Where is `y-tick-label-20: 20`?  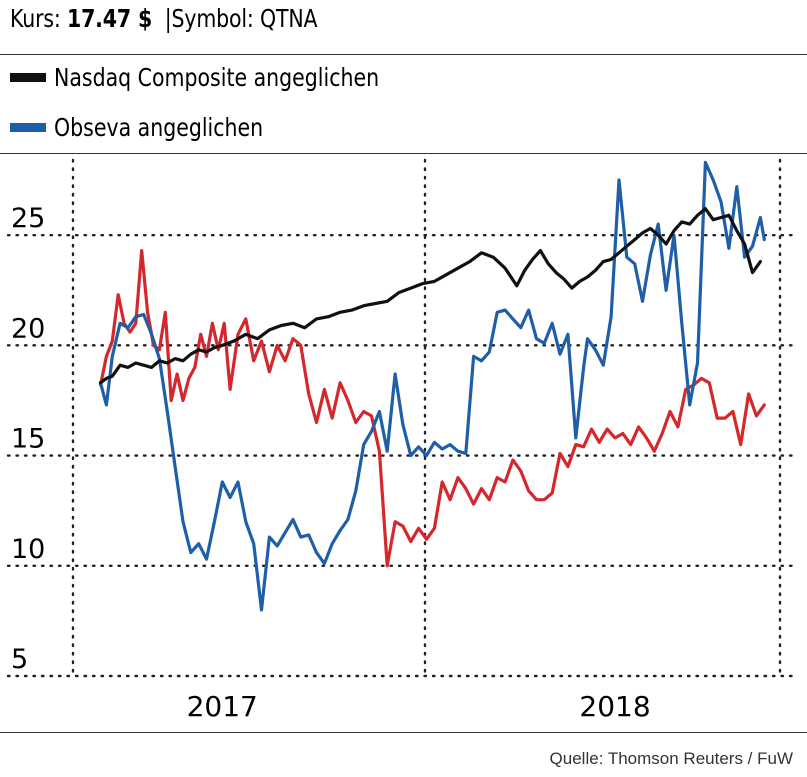 y-tick-label-20: 20 is located at coordinates (28, 328).